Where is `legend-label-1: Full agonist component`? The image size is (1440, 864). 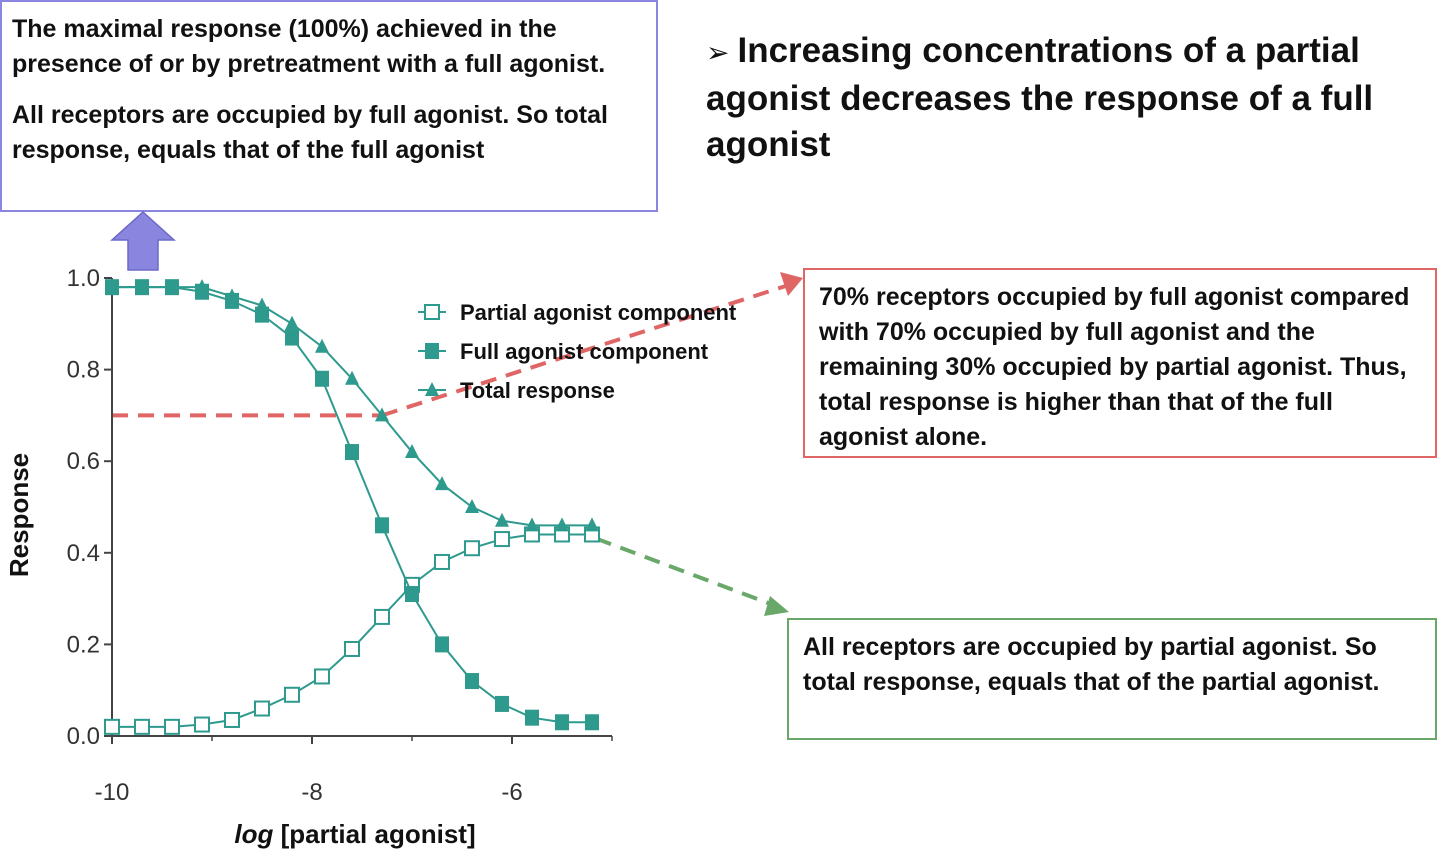 legend-label-1: Full agonist component is located at coordinates (584, 351).